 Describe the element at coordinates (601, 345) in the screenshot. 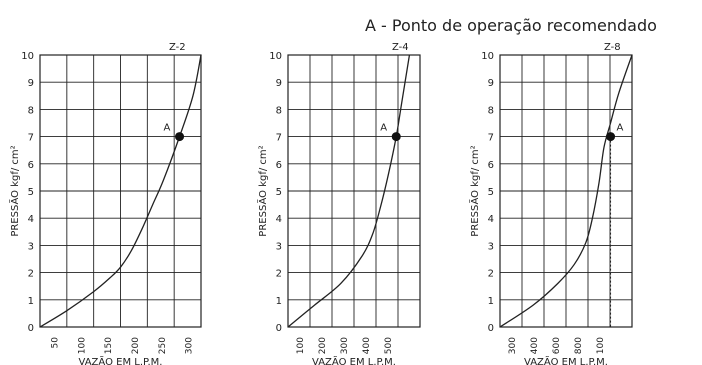

I see `chart-3-x-tick-label: 100` at that location.